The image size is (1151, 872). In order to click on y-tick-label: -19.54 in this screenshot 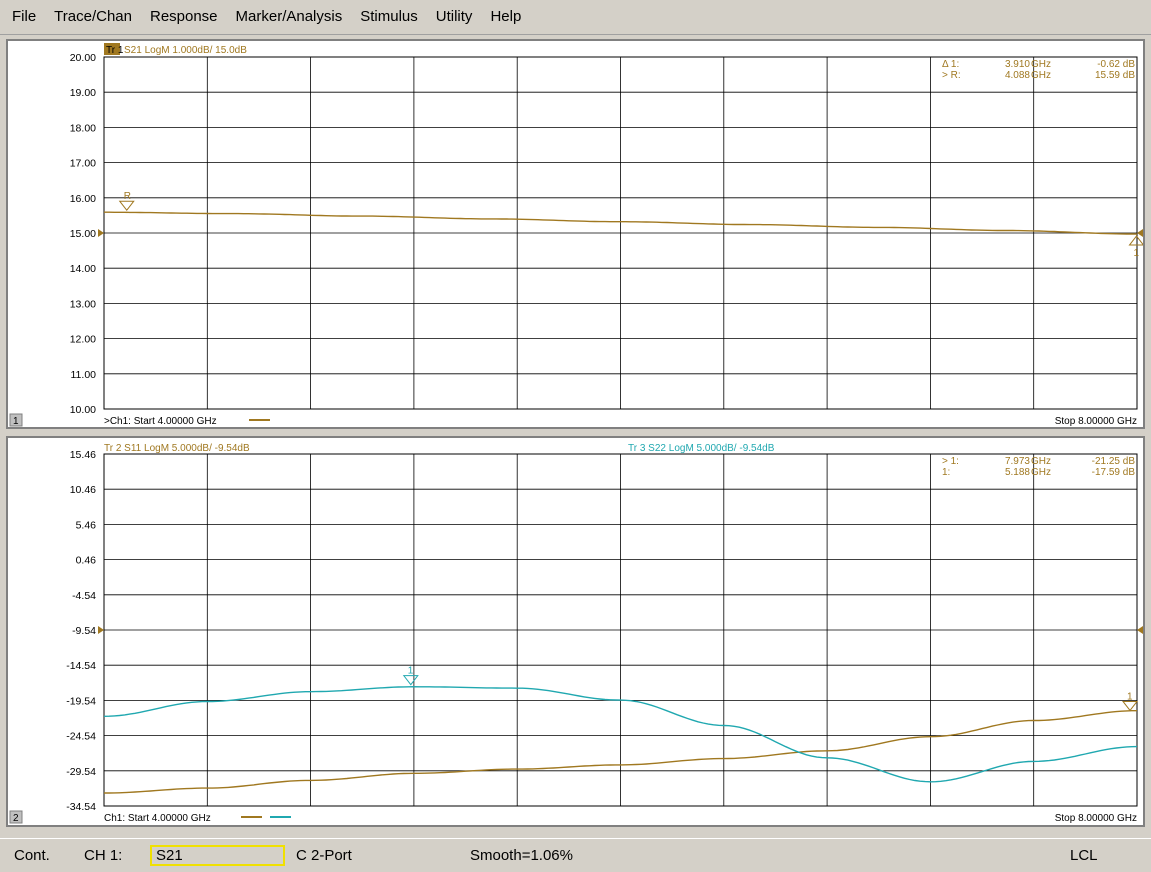, I will do `click(81, 701)`.